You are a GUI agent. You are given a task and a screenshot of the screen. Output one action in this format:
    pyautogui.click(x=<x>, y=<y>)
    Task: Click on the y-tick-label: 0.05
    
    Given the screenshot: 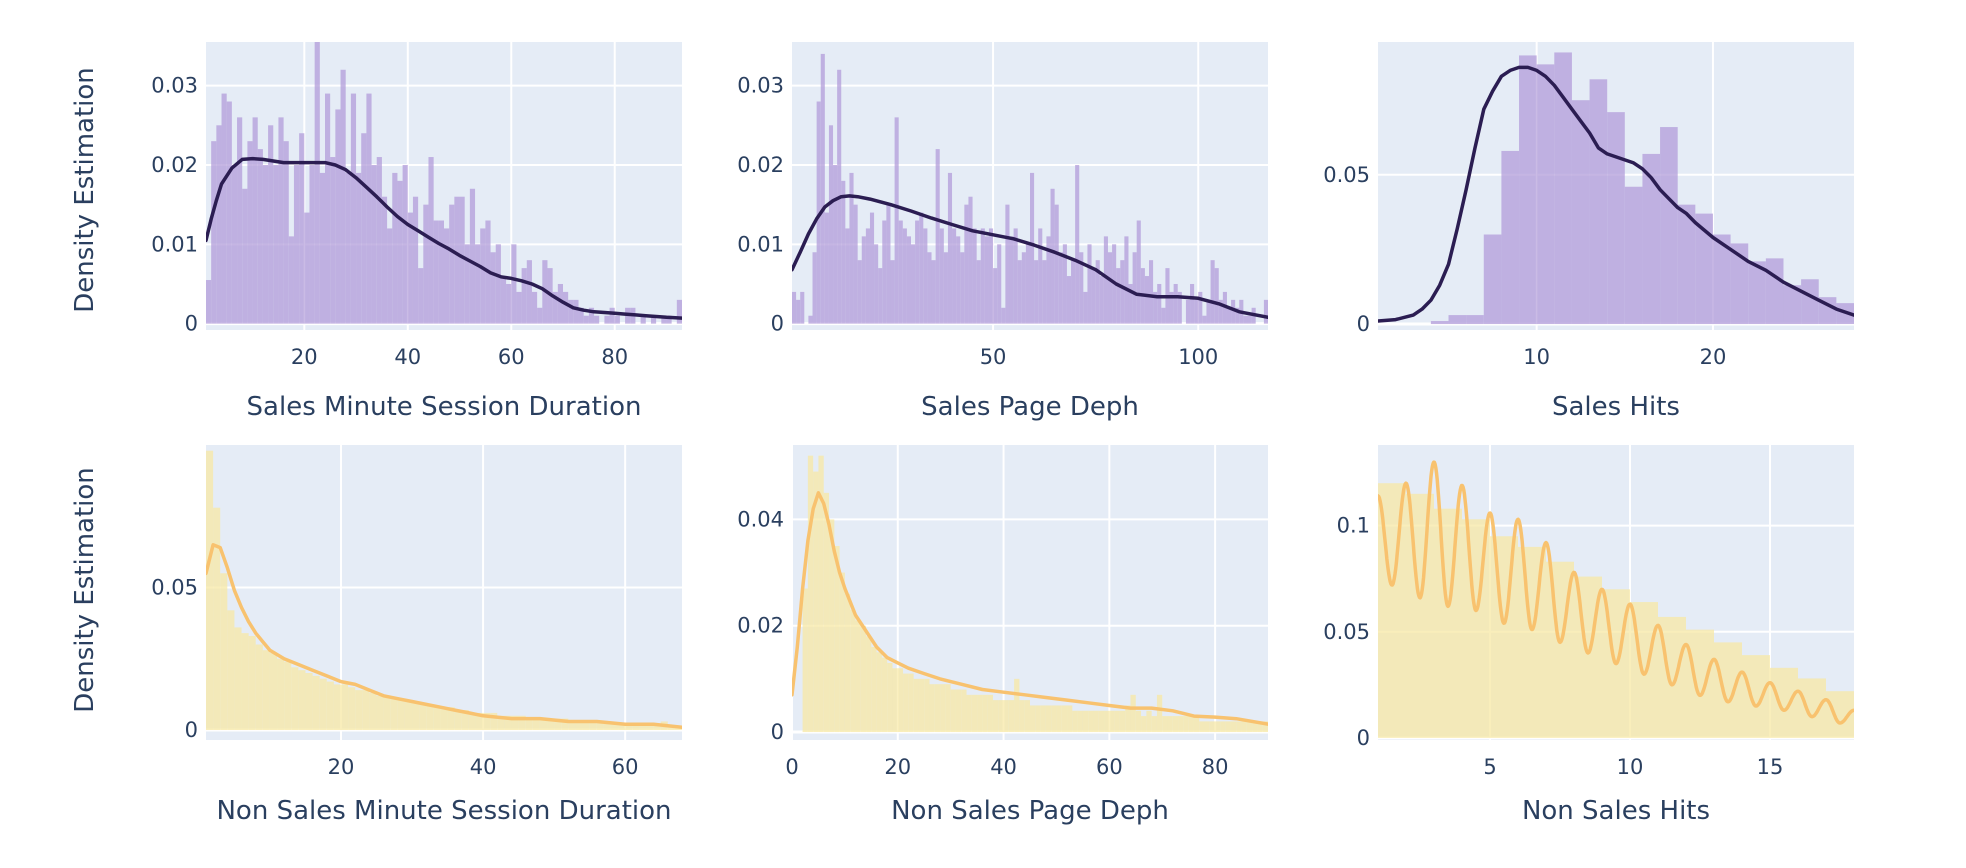 What is the action you would take?
    pyautogui.click(x=1346, y=175)
    